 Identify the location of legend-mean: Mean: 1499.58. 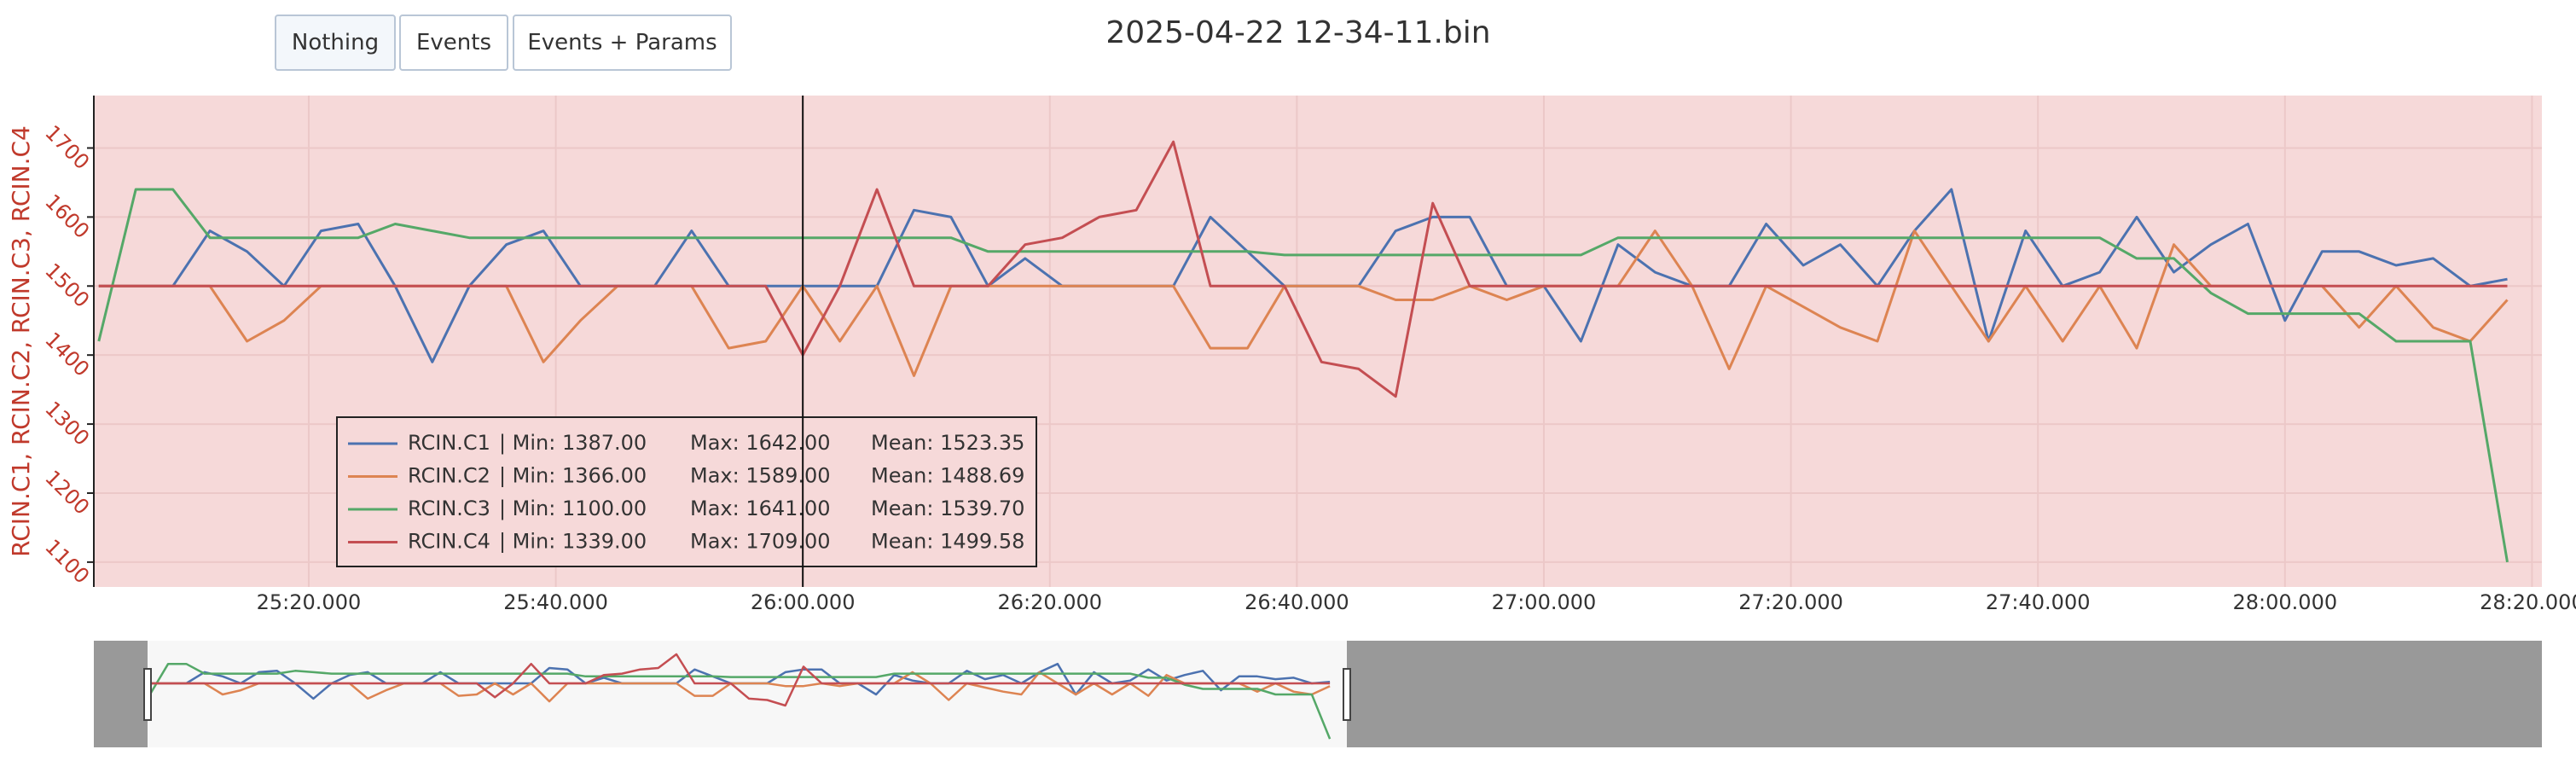
(947, 542).